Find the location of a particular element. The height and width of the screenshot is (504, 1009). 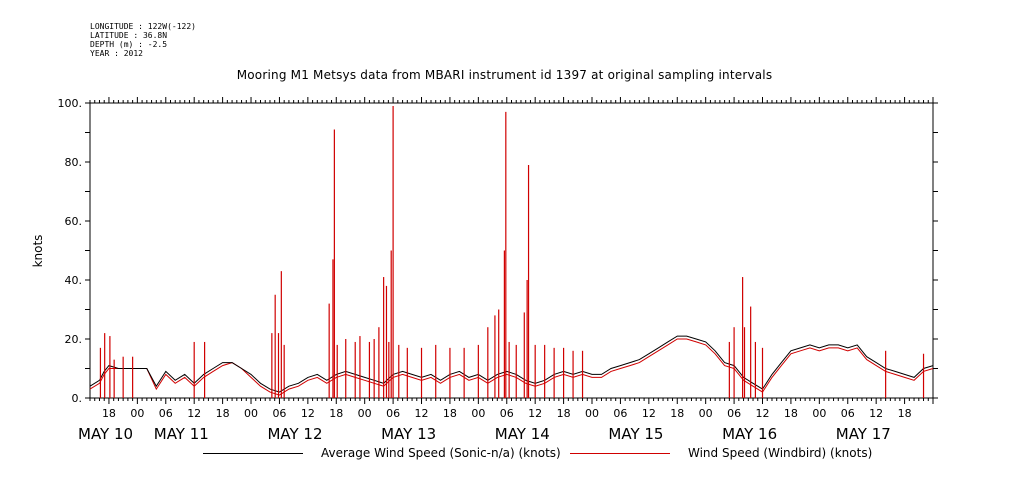

legend-label-windbird: Wind Speed (Windbird) (knots) is located at coordinates (780, 453).